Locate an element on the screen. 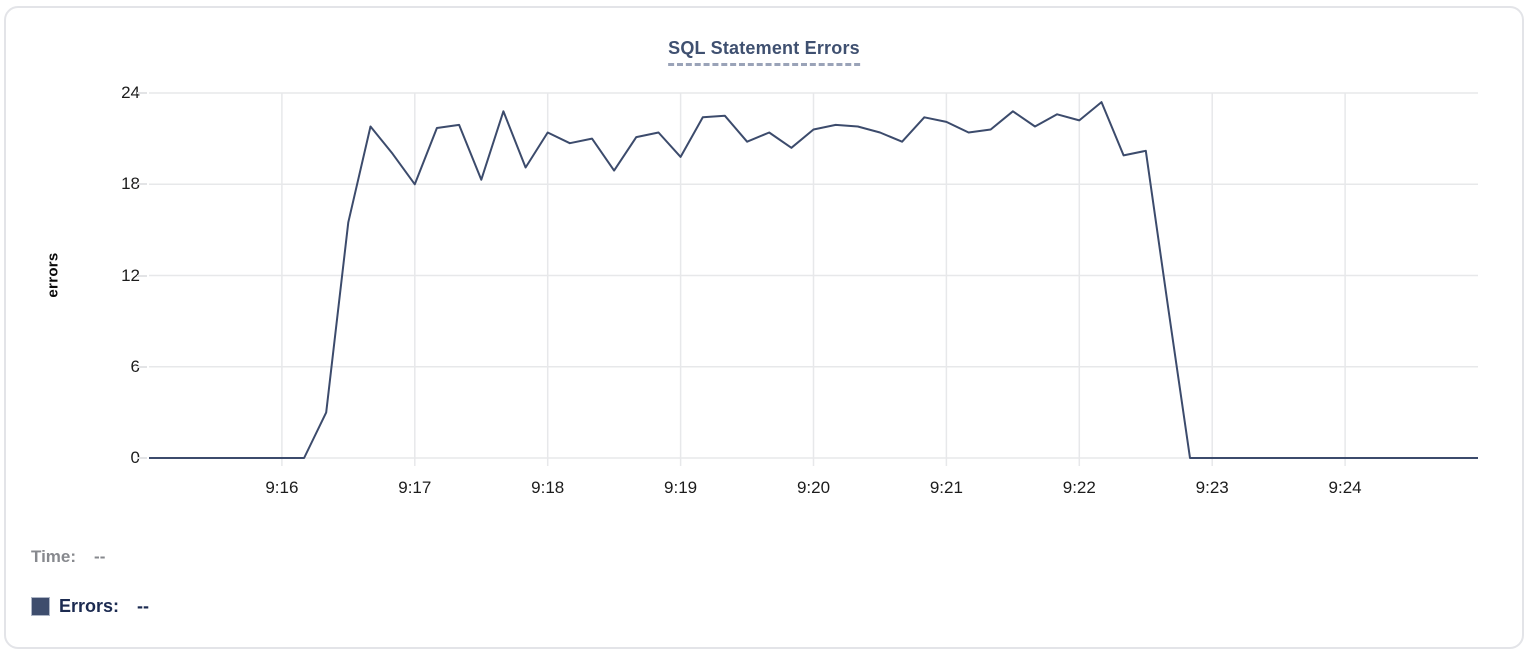  x-tick-label: 9:24 is located at coordinates (1345, 487).